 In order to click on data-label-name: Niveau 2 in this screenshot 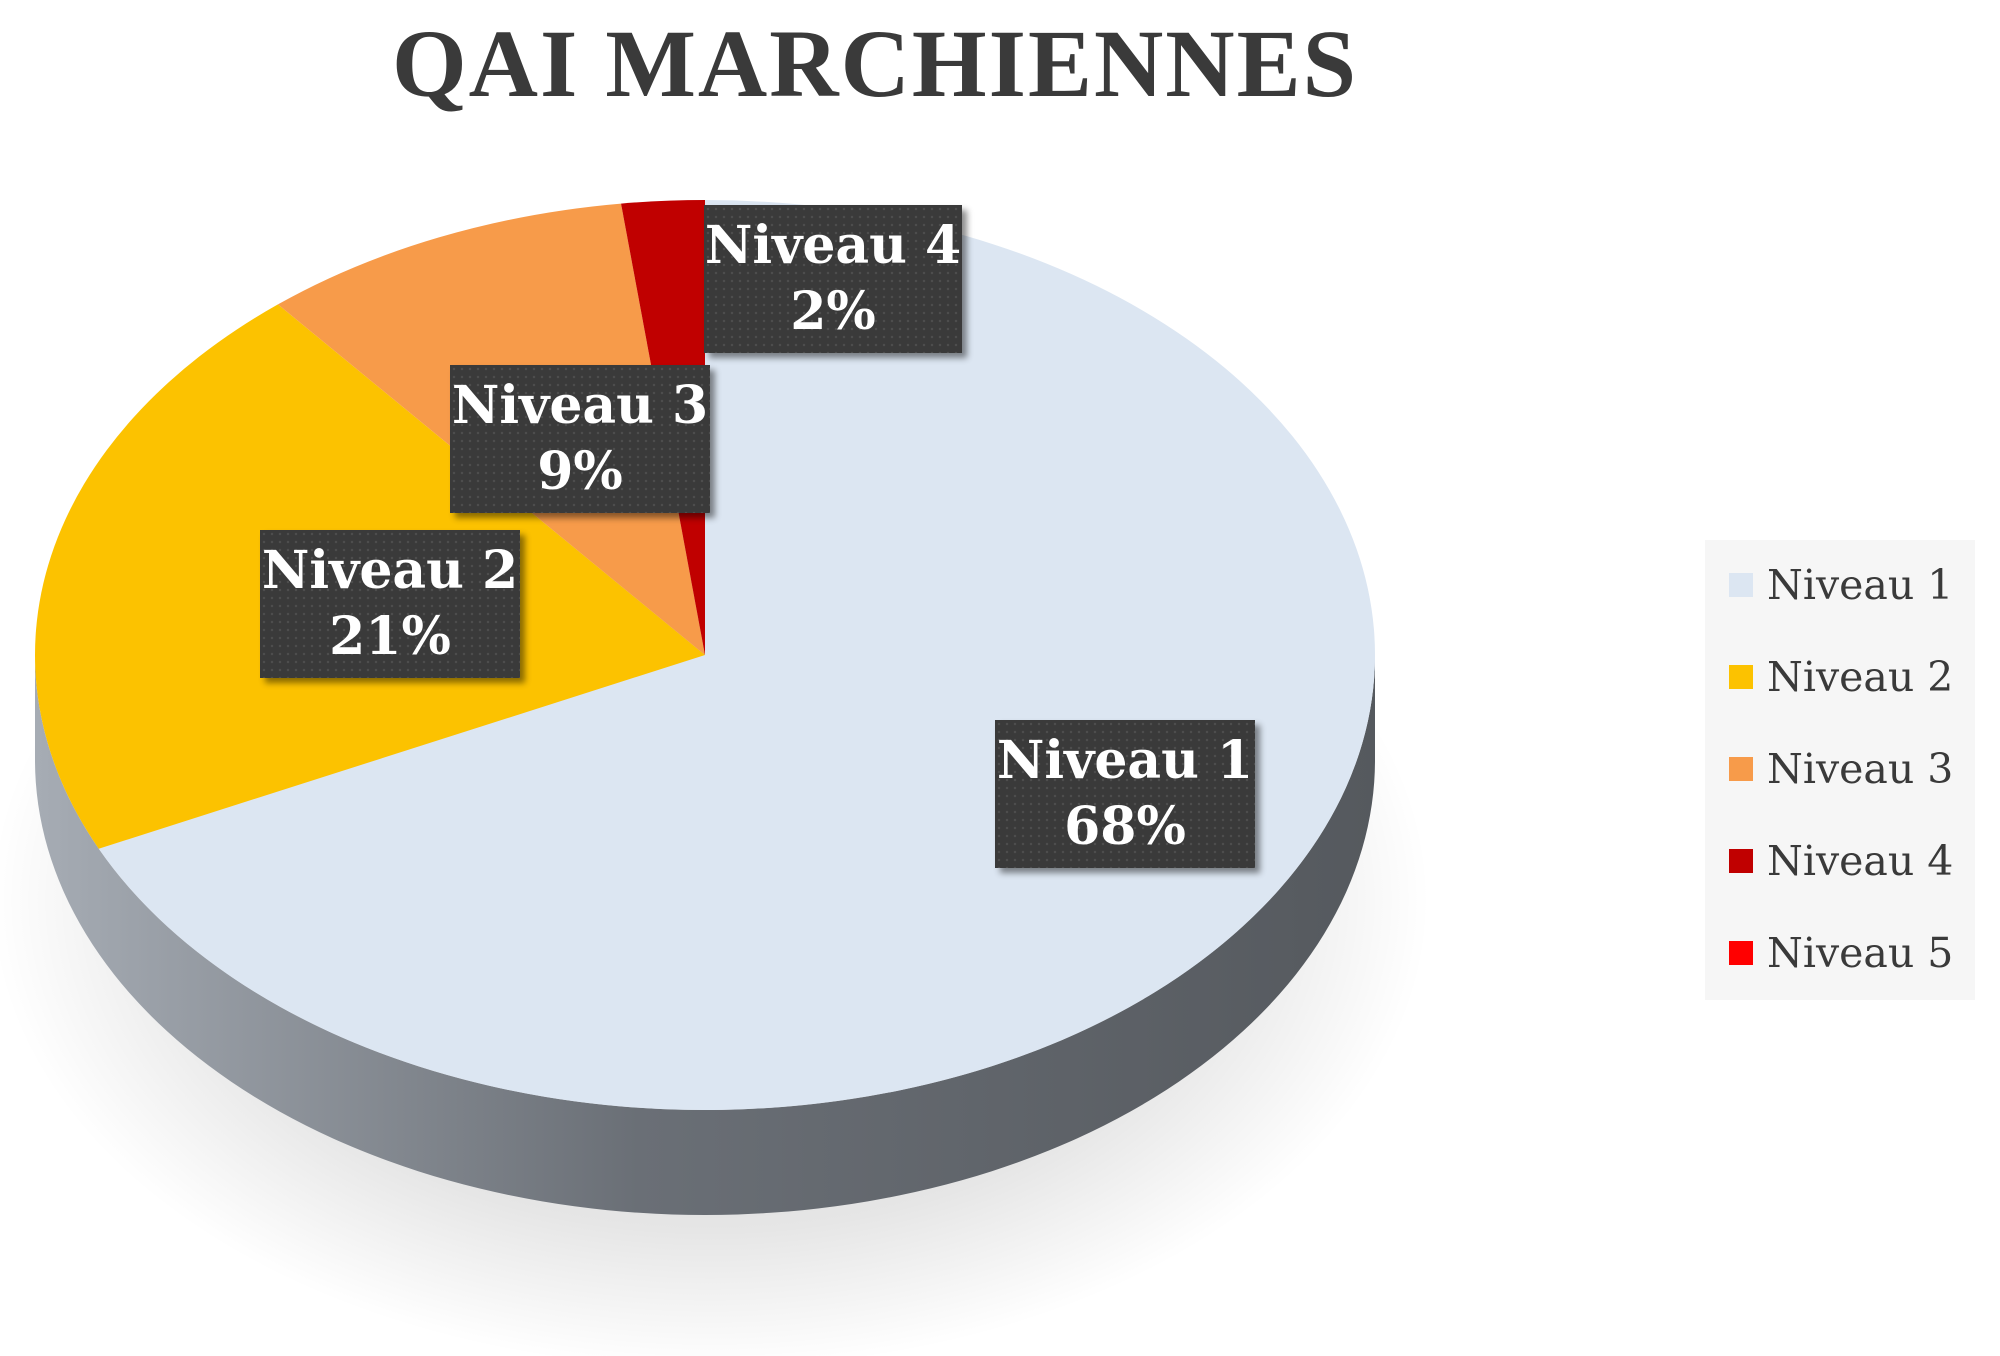, I will do `click(390, 570)`.